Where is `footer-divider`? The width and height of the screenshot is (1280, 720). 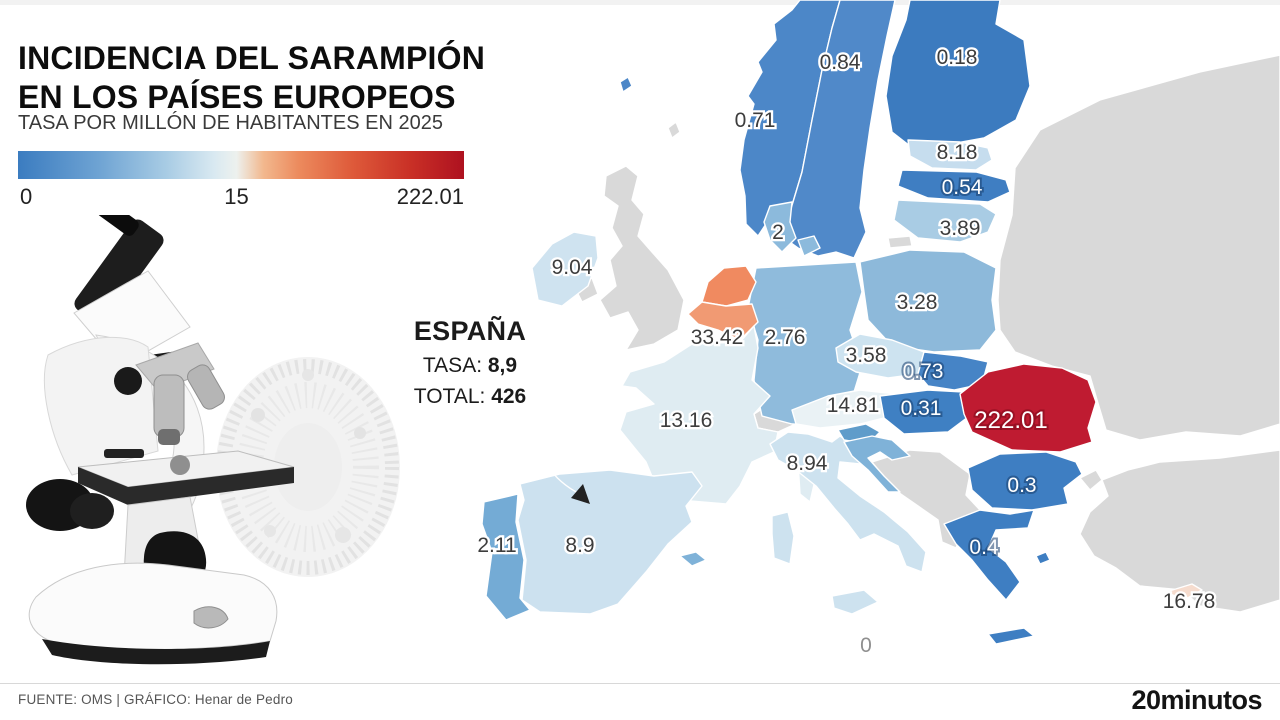 footer-divider is located at coordinates (640, 683).